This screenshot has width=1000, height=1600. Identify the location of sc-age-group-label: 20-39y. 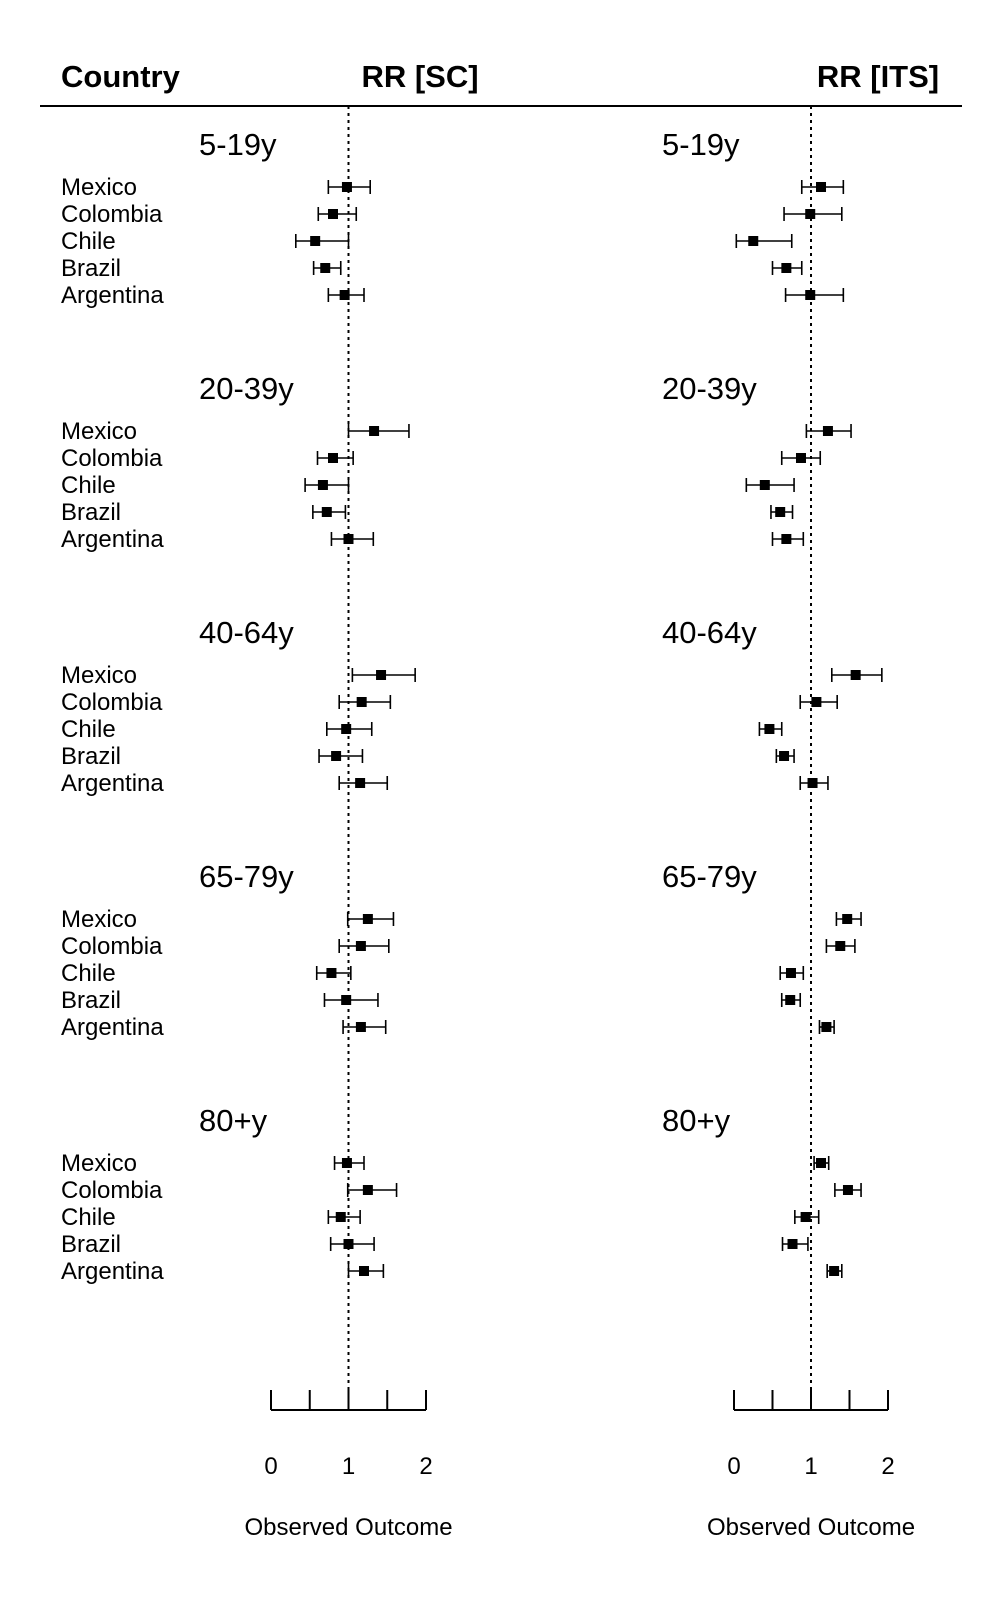
(246, 388).